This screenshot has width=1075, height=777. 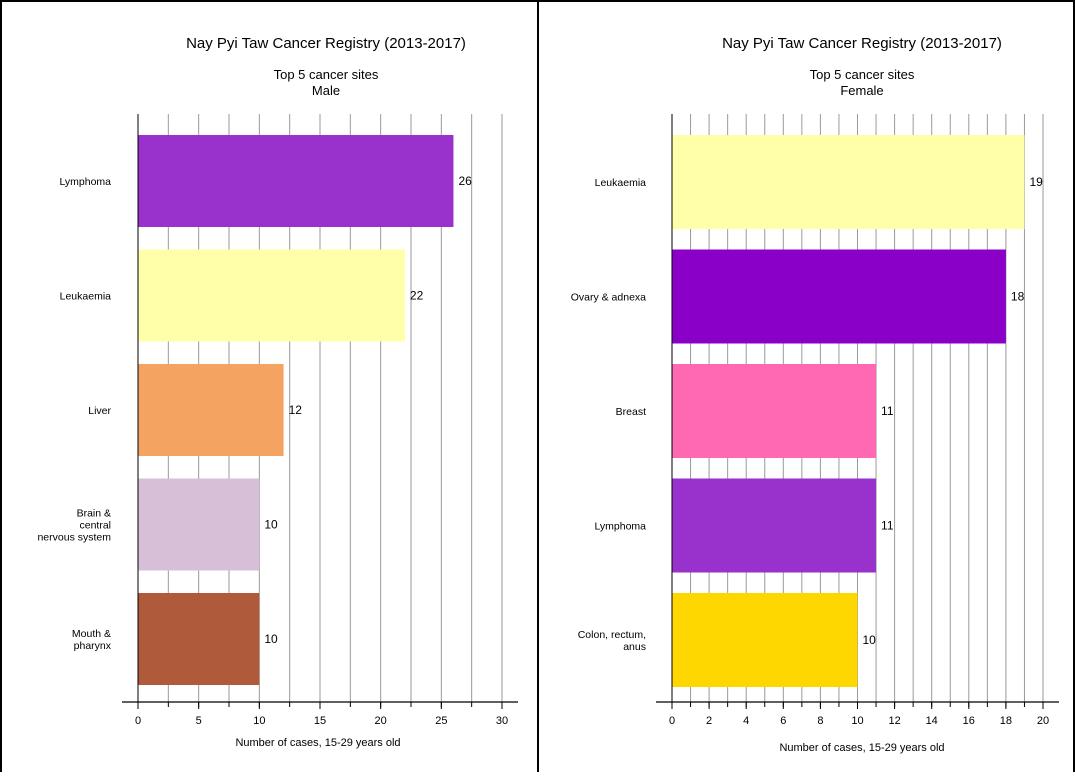 I want to click on female-x-tick-label: 16, so click(x=969, y=721).